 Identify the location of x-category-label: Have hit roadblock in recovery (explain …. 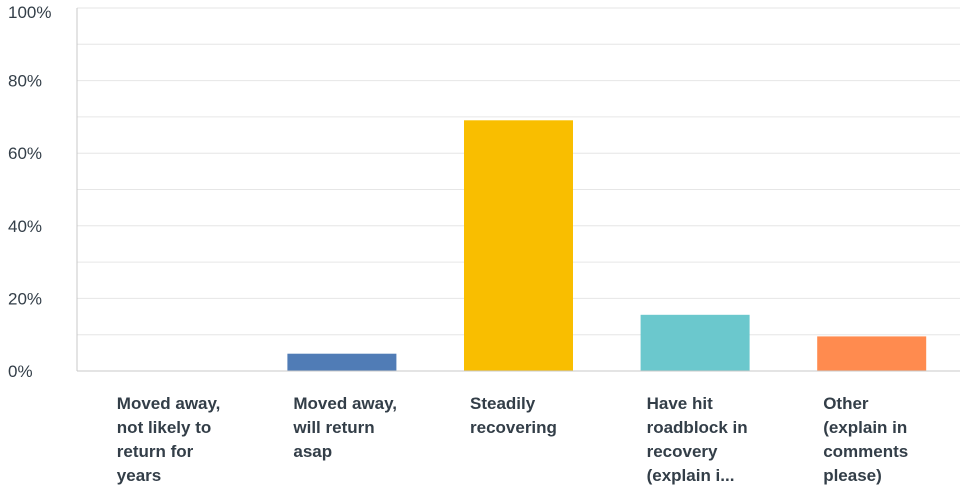
(697, 439).